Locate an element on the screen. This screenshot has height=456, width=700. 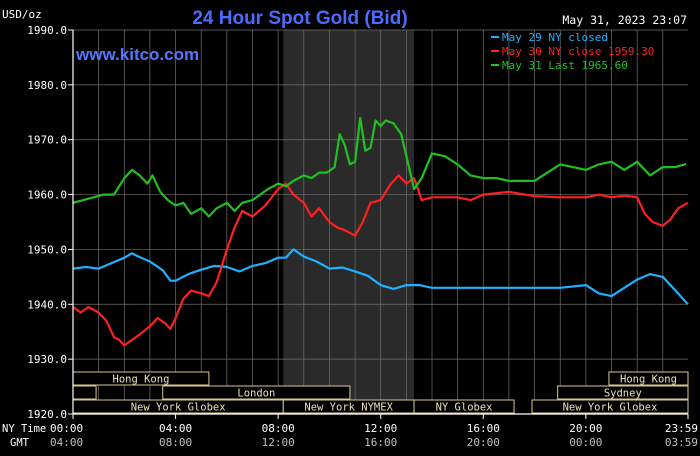
x-tick-label-ny: 00:00 is located at coordinates (66, 428).